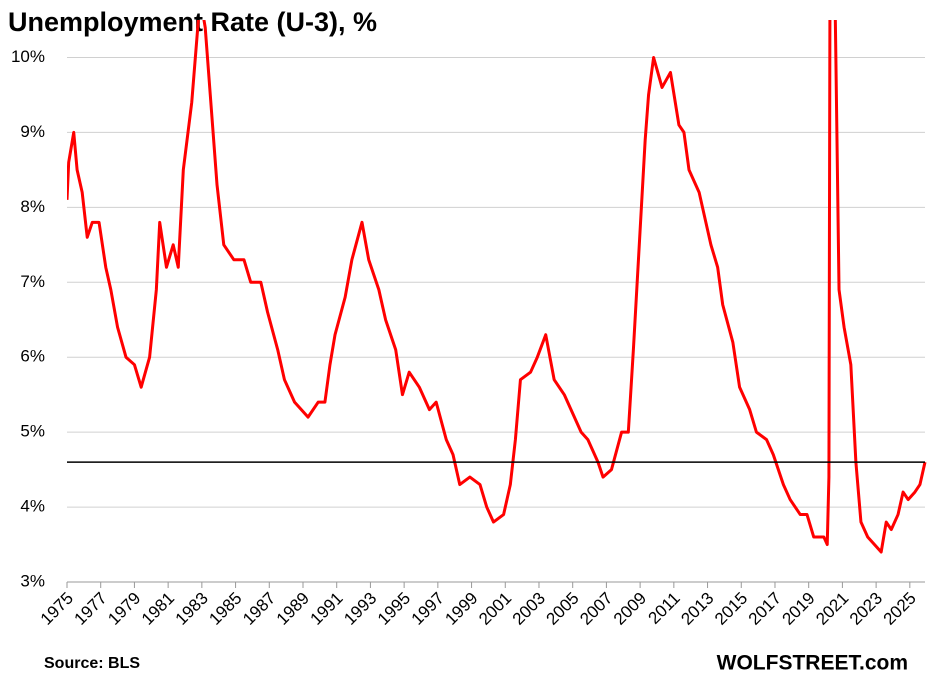  Describe the element at coordinates (32, 131) in the screenshot. I see `y-tick-label: 9%` at that location.